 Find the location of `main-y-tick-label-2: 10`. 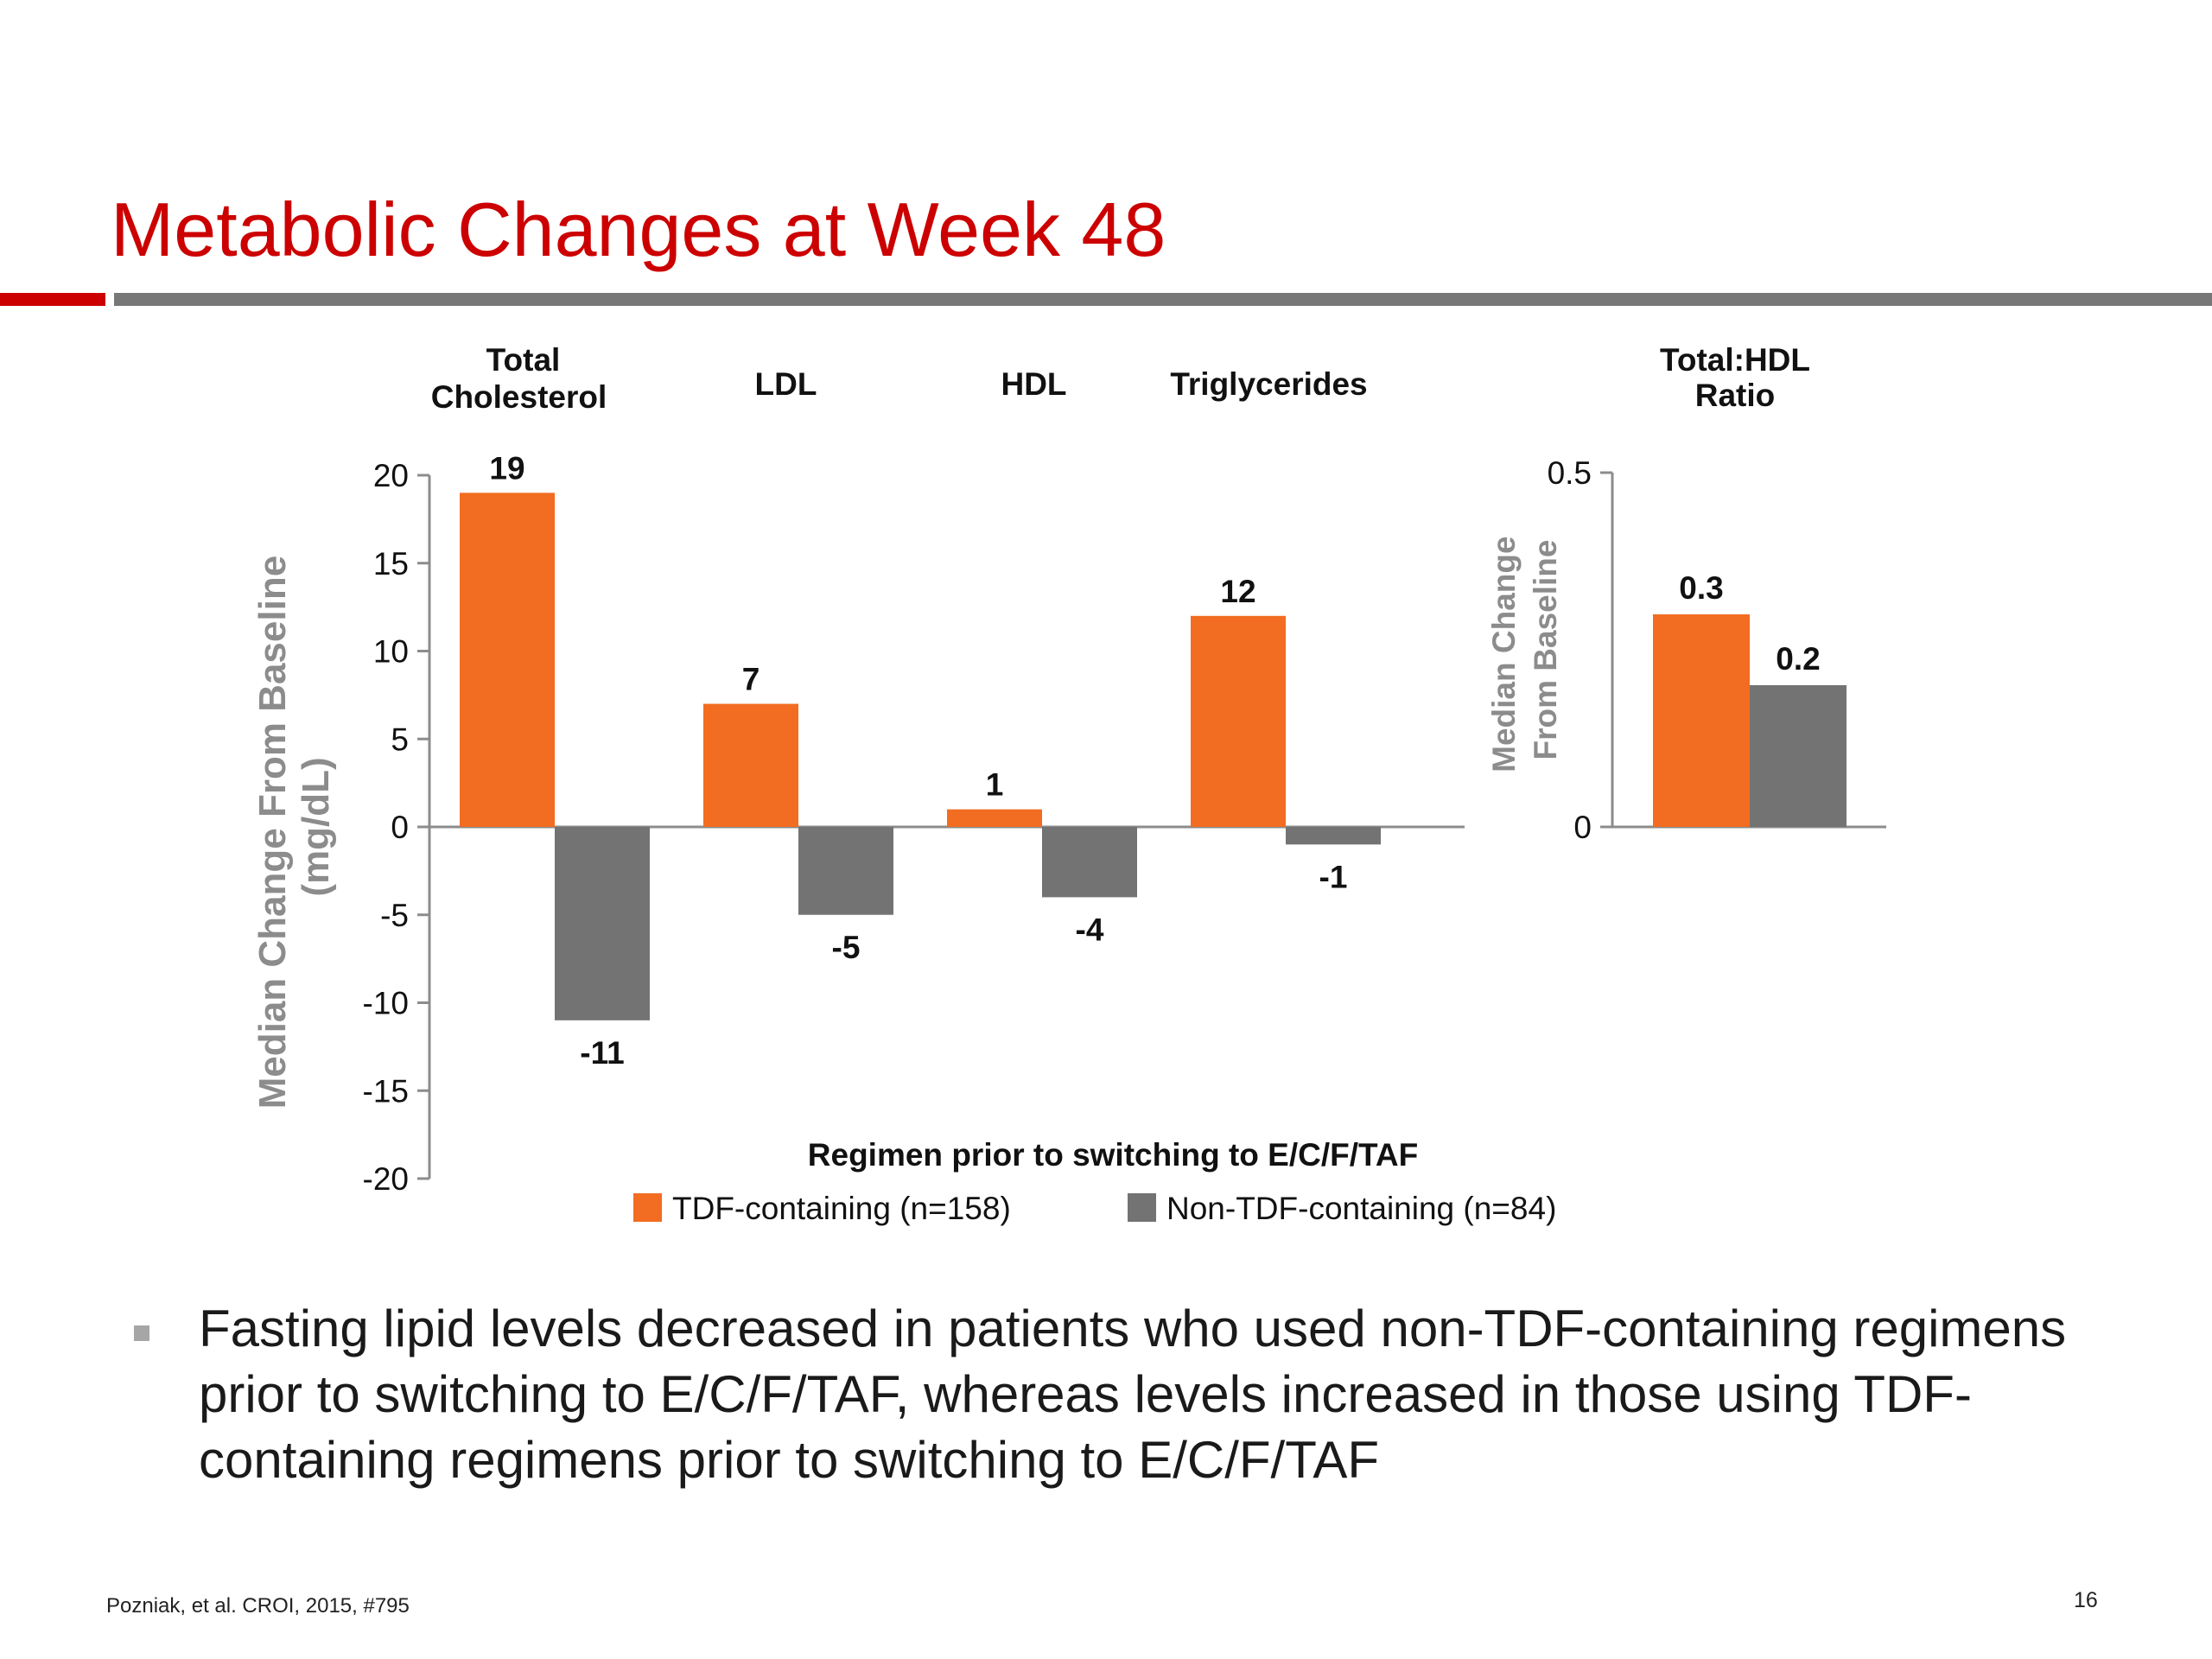

main-y-tick-label-2: 10 is located at coordinates (391, 652).